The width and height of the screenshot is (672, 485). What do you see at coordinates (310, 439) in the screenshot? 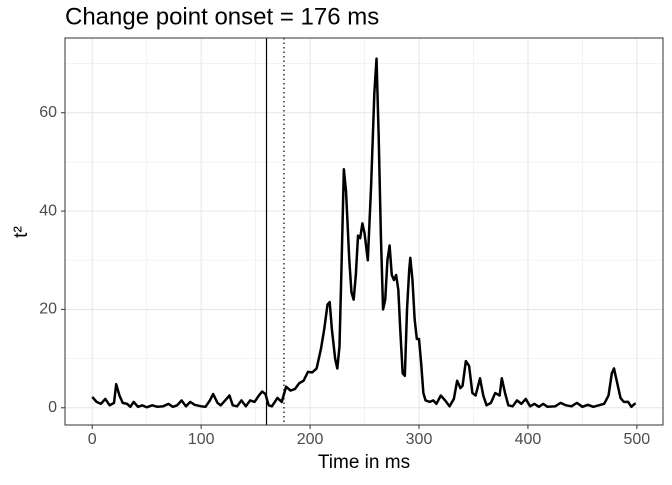
I see `x-tick-label: 200` at bounding box center [310, 439].